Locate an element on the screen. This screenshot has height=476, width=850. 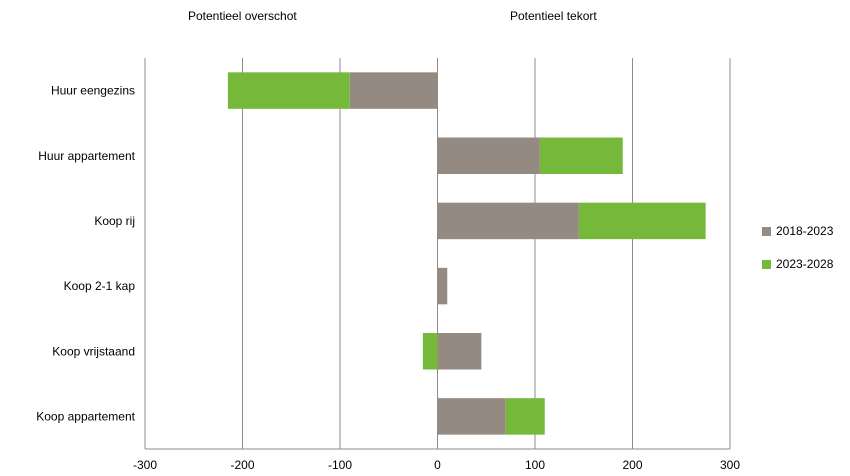
header-potential-shortage: Potentieel tekort is located at coordinates (553, 16).